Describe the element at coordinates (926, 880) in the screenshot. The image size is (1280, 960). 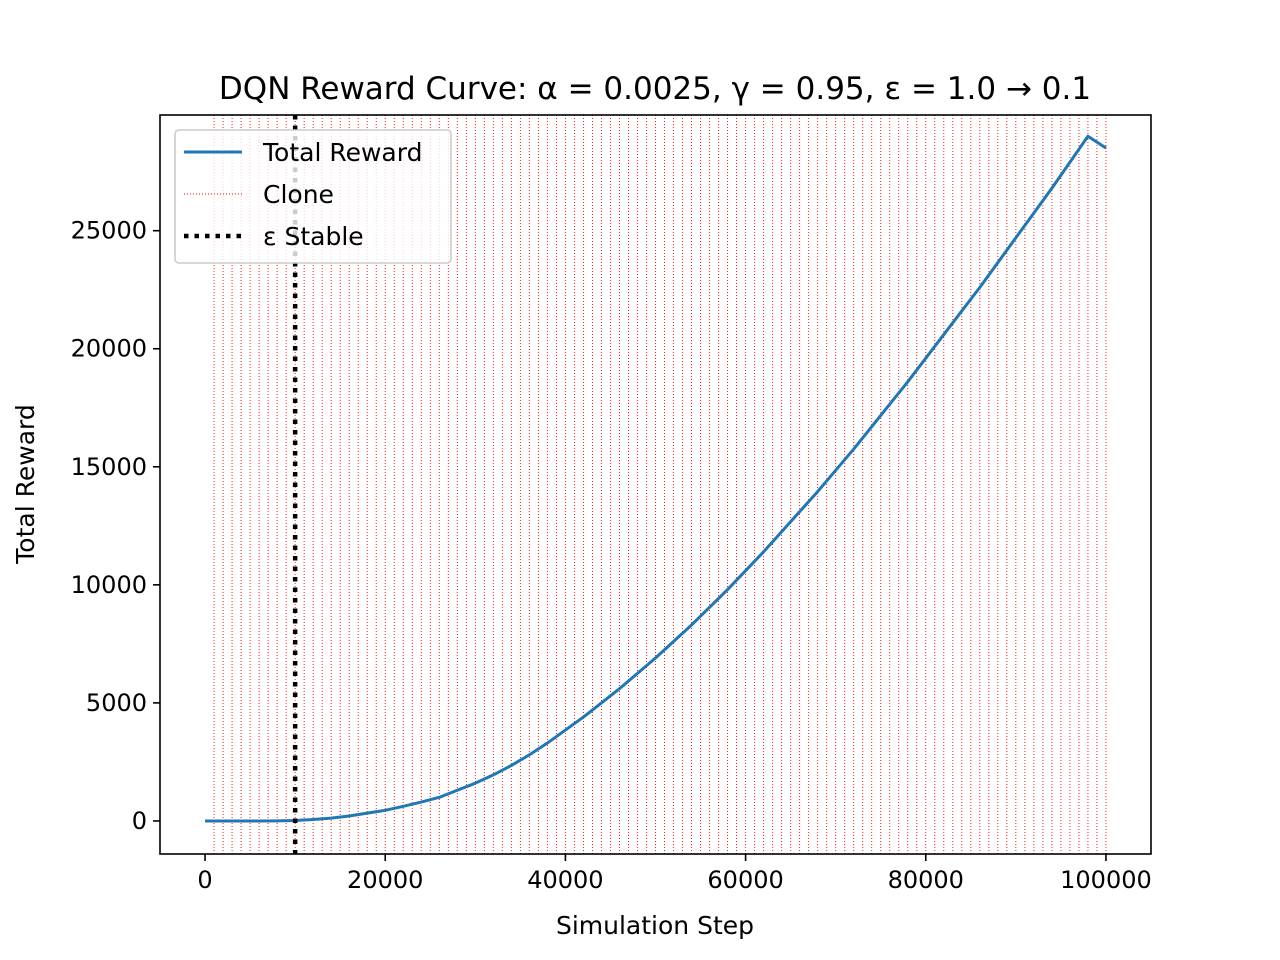
I see `x-tick-label: 80000` at that location.